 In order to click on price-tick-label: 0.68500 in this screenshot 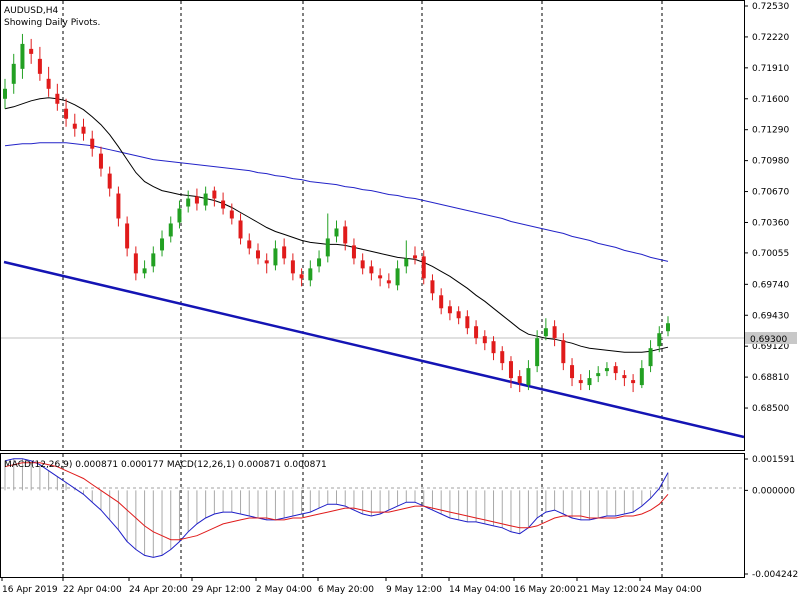, I will do `click(770, 409)`.